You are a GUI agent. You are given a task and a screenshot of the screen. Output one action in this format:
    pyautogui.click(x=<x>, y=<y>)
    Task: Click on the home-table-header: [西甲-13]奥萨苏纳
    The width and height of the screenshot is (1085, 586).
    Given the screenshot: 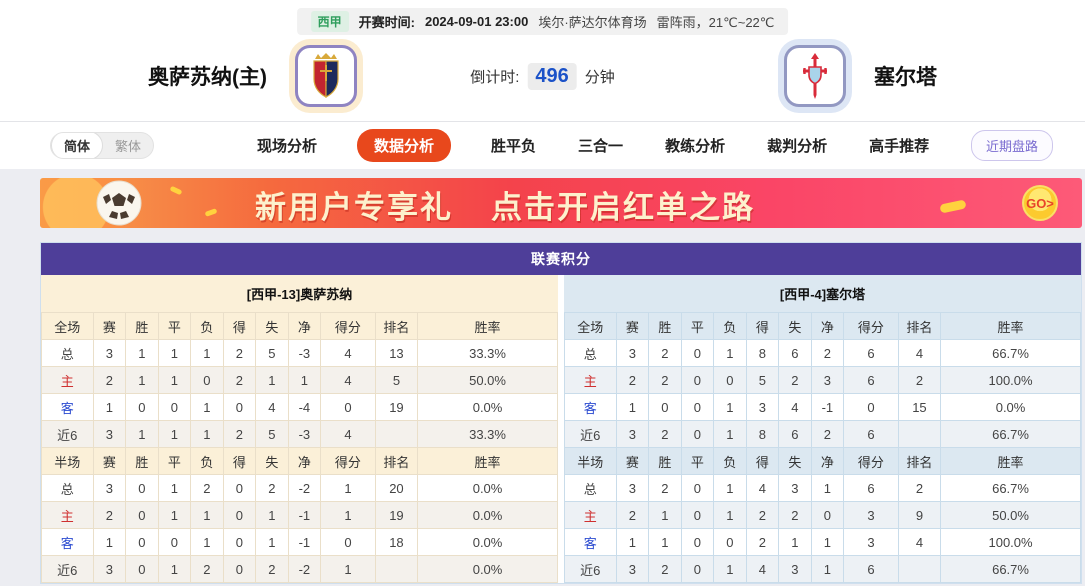 What is the action you would take?
    pyautogui.click(x=299, y=293)
    